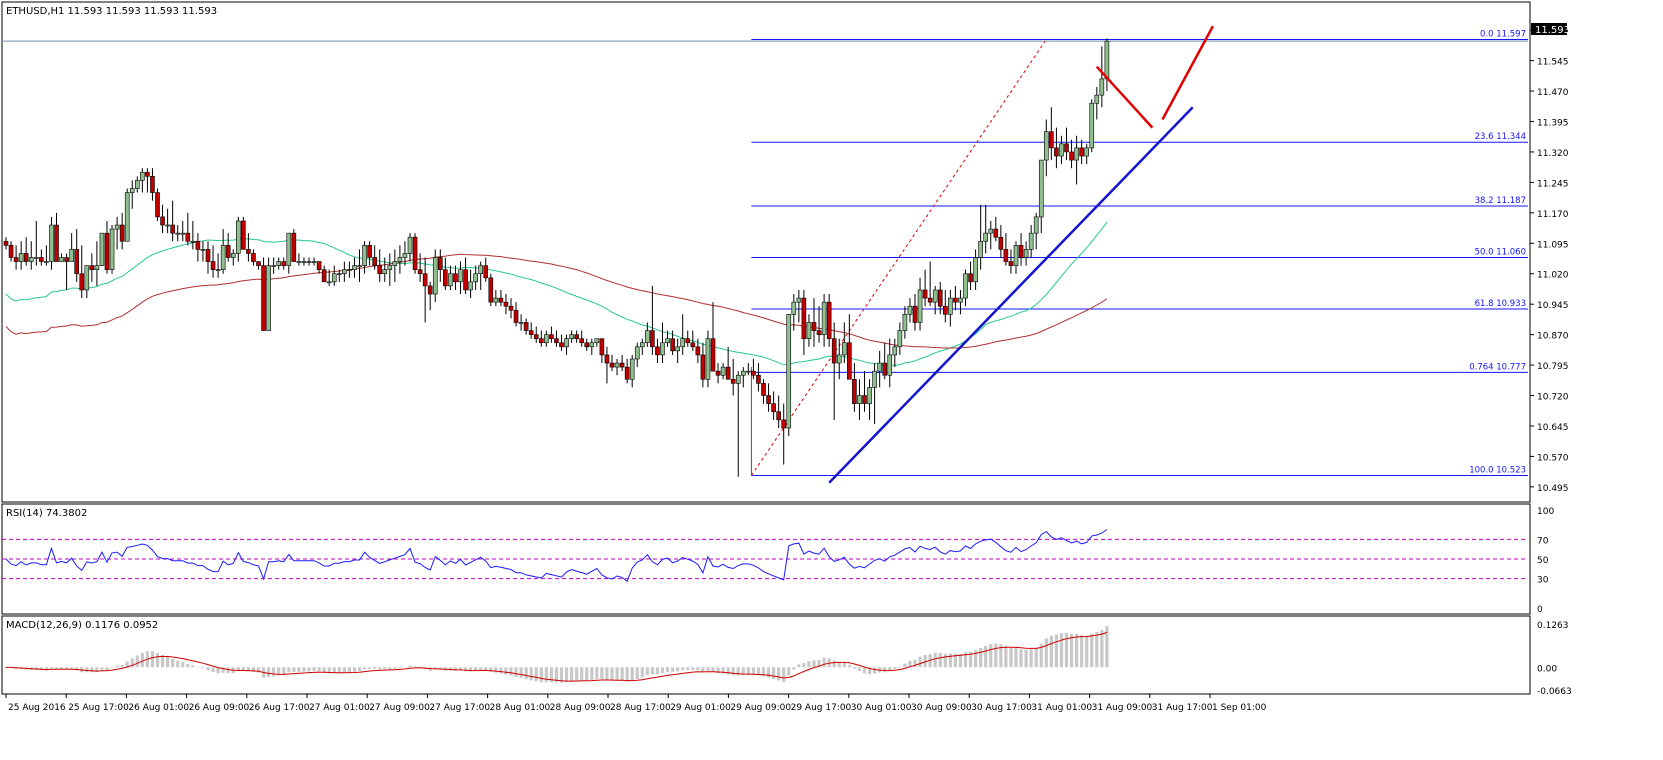 The image size is (1663, 760). What do you see at coordinates (82, 625) in the screenshot?
I see `macd-label: MACD(12,26,9) 0.1176 0.0952` at bounding box center [82, 625].